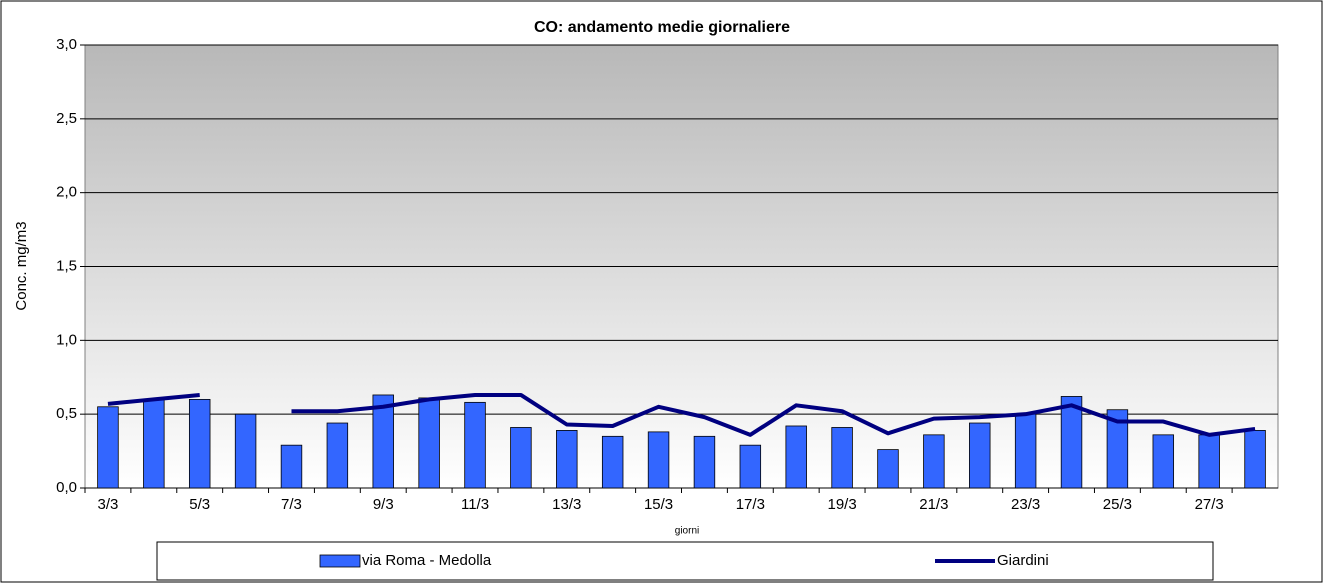 Image resolution: width=1324 pixels, height=583 pixels. What do you see at coordinates (66, 265) in the screenshot?
I see `y-tick-label: 1,5` at bounding box center [66, 265].